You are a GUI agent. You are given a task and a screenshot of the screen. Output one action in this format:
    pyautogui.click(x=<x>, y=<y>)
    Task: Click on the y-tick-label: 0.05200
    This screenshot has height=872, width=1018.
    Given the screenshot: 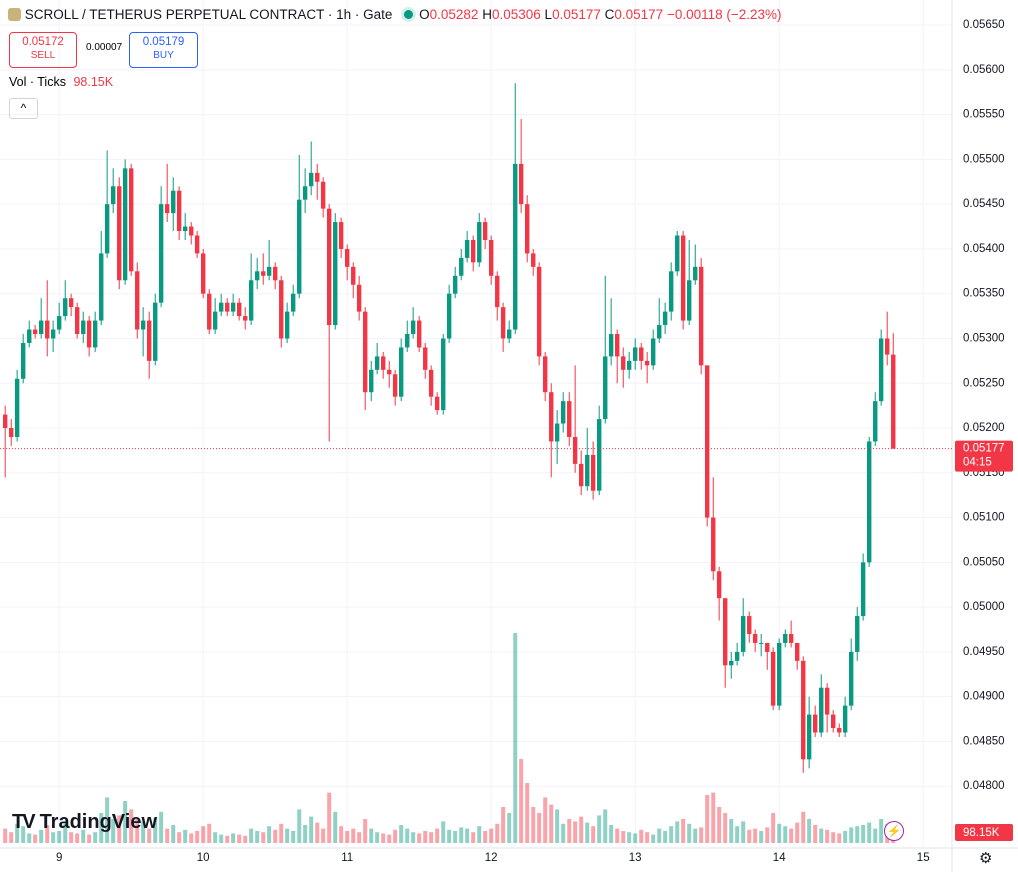 What is the action you would take?
    pyautogui.click(x=984, y=428)
    